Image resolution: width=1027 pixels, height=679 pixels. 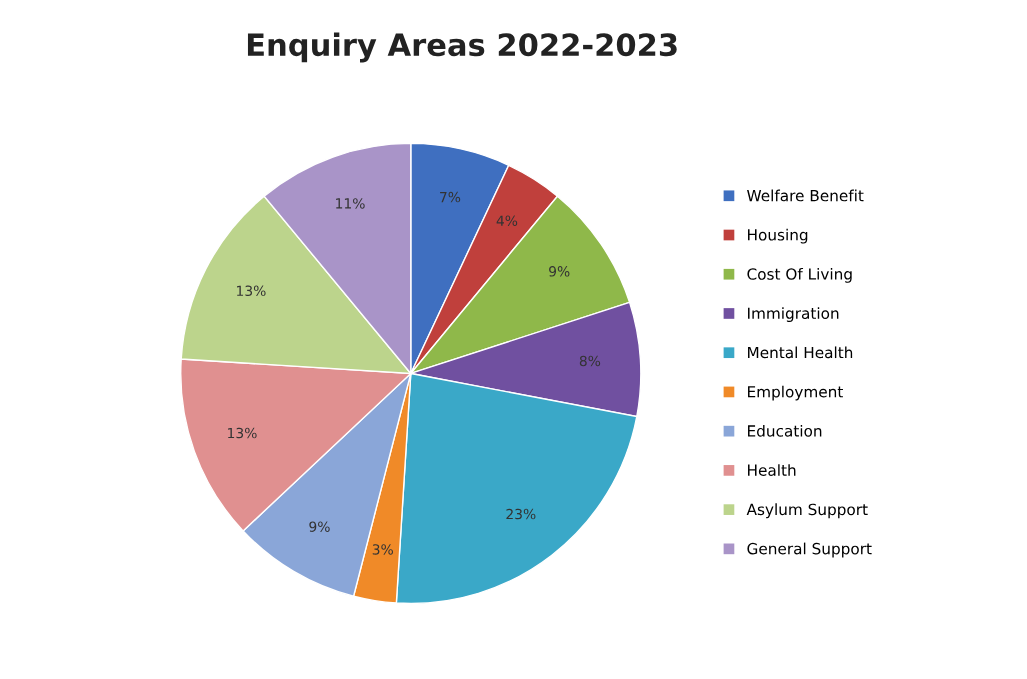 What do you see at coordinates (507, 220) in the screenshot?
I see `data-label: 4%` at bounding box center [507, 220].